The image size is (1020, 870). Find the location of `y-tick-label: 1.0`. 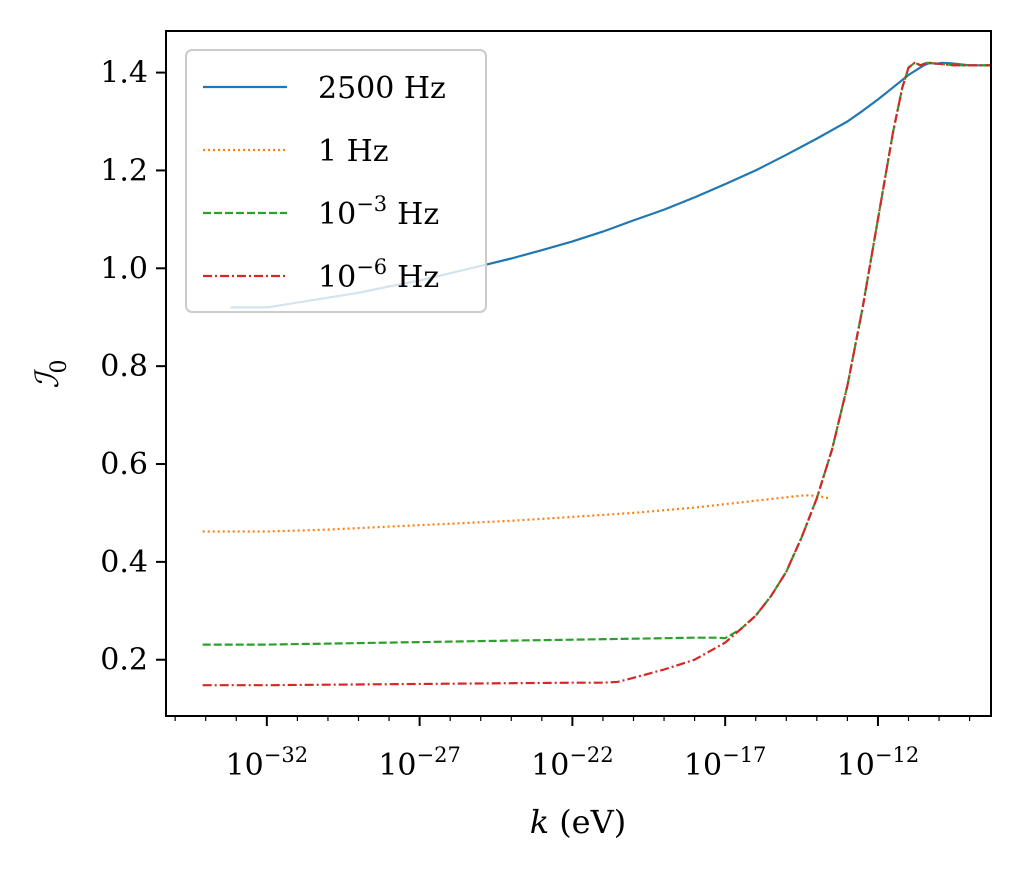

y-tick-label: 1.0 is located at coordinates (124, 268).